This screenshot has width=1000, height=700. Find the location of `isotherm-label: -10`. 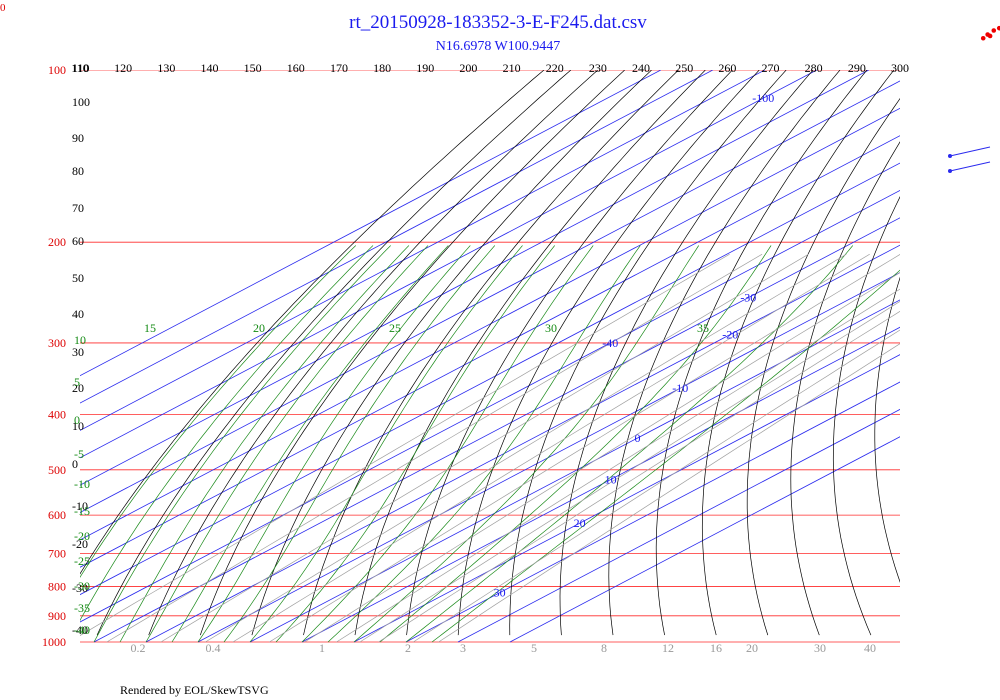

isotherm-label: -10 is located at coordinates (680, 388).